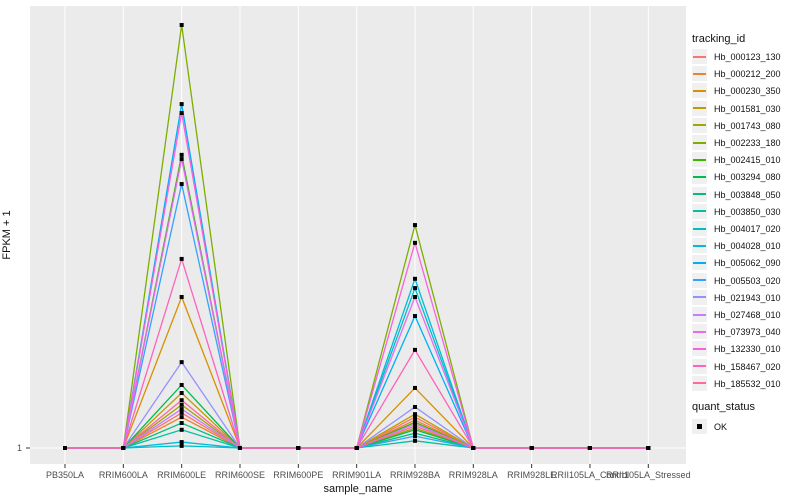 The height and width of the screenshot is (500, 800). I want to click on x-tick-label: RRIM928BA, so click(414, 475).